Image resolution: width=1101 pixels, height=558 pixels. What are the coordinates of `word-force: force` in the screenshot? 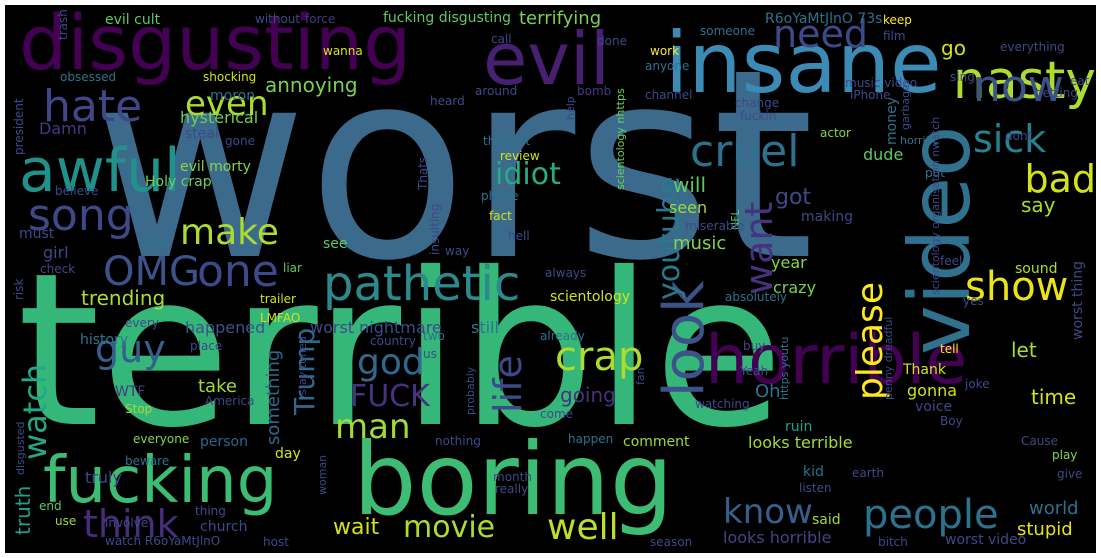 It's located at (320, 19).